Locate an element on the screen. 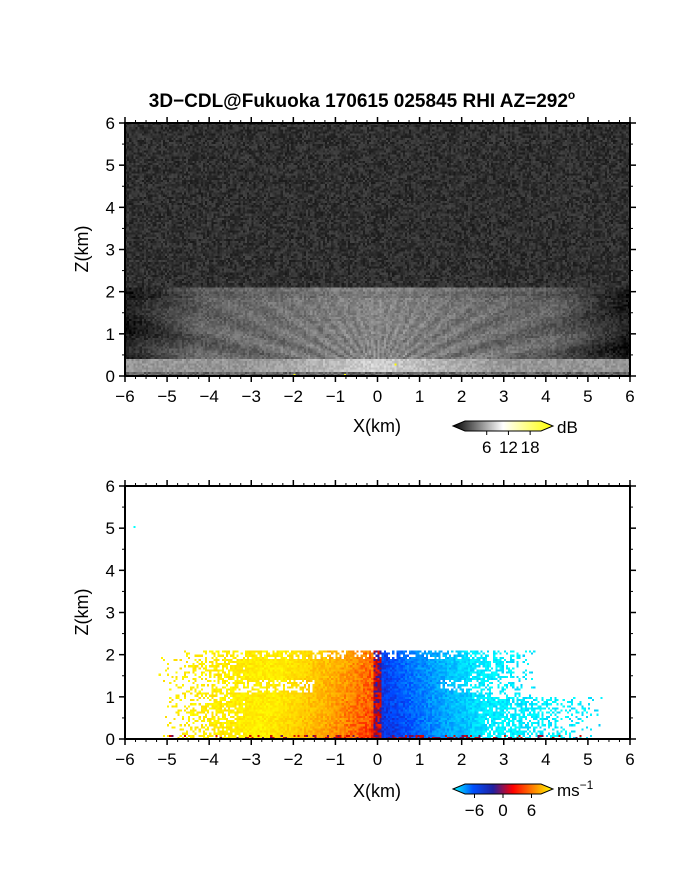 This screenshot has width=680, height=880. colorbar-tick-label: 0 is located at coordinates (502, 810).